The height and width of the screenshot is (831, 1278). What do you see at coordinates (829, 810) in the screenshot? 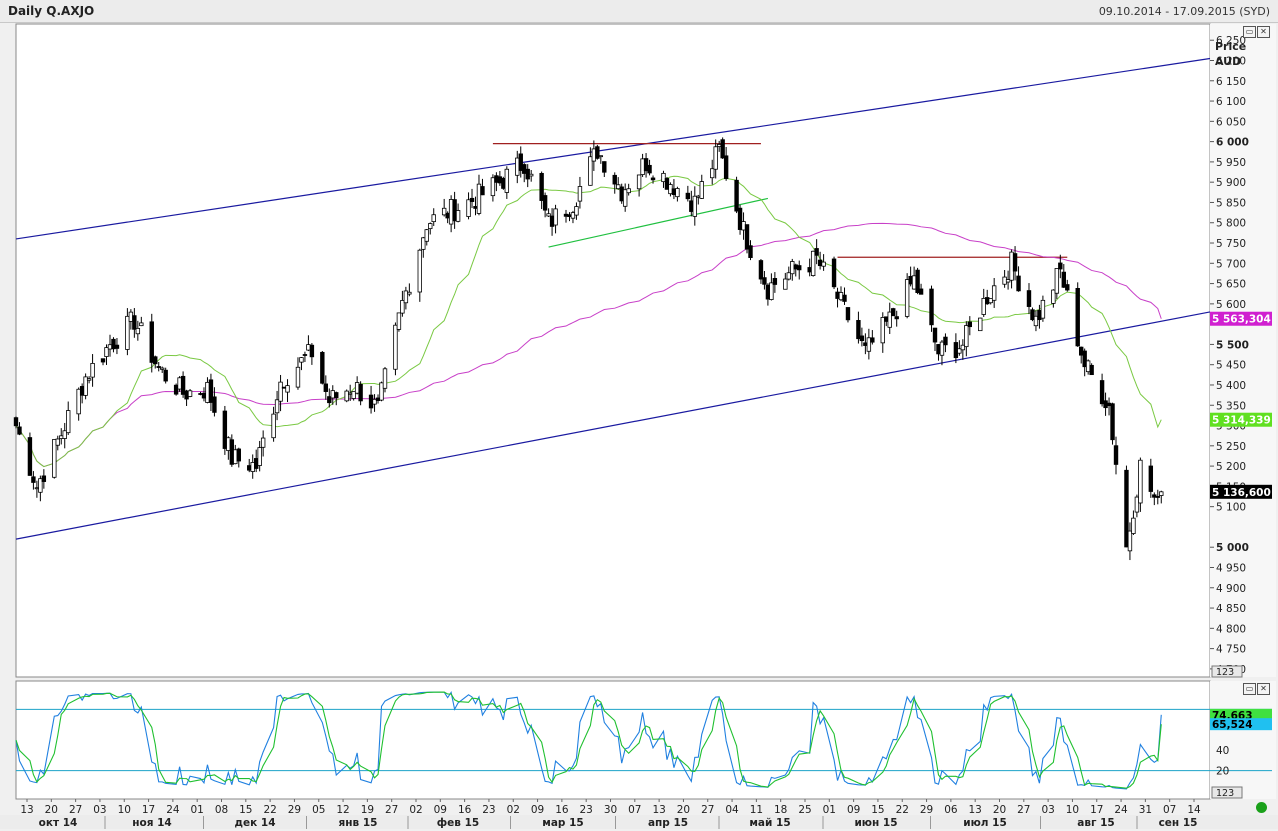
I see `time-tick-label: 01` at bounding box center [829, 810].